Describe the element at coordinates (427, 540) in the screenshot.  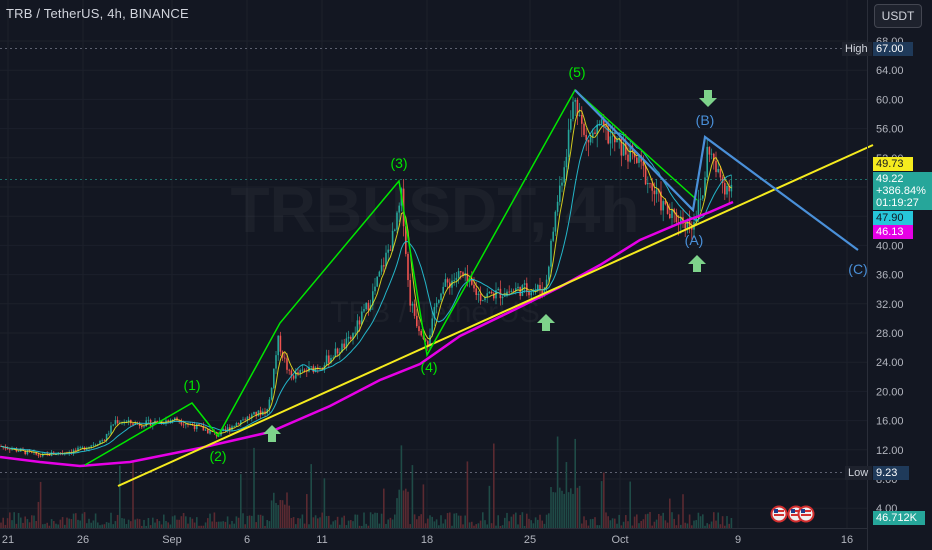
I see `time-tick-5: 18` at that location.